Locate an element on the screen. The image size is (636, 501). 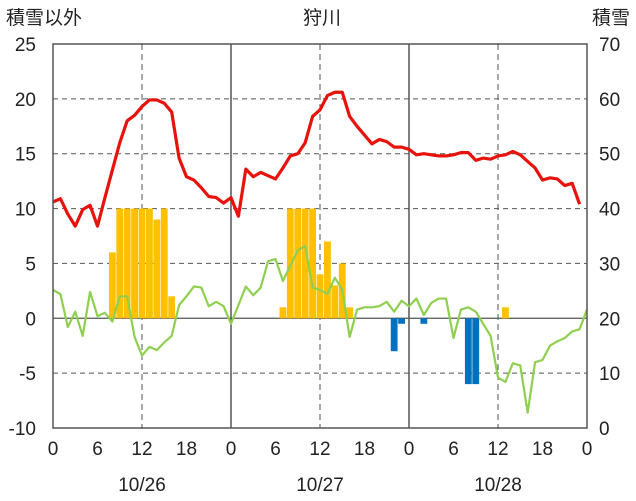
date-label: 10/27 is located at coordinates (320, 485).